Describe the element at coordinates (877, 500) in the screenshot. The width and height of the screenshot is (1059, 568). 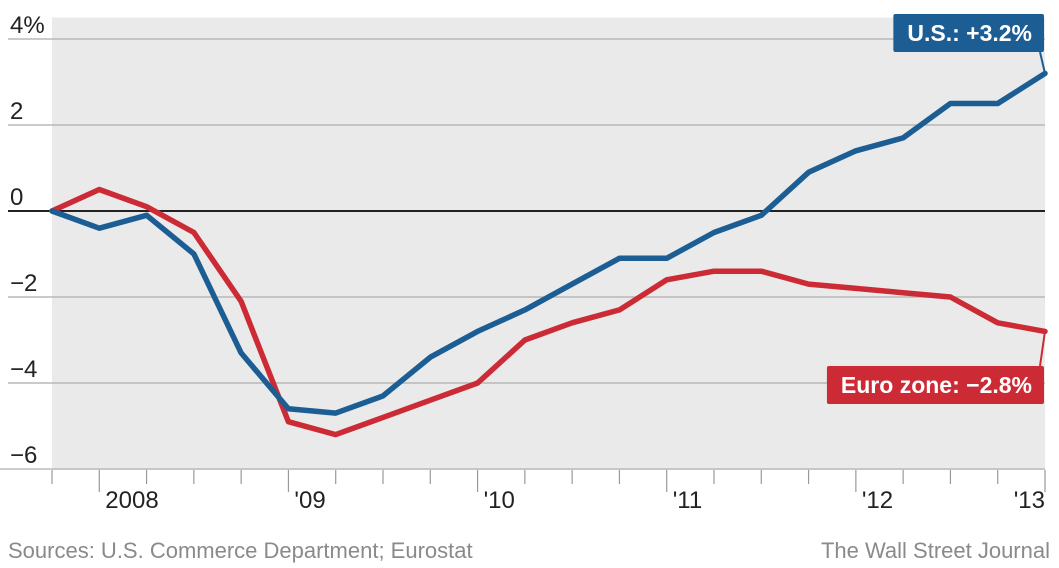
I see `x-tick-label: '12` at that location.